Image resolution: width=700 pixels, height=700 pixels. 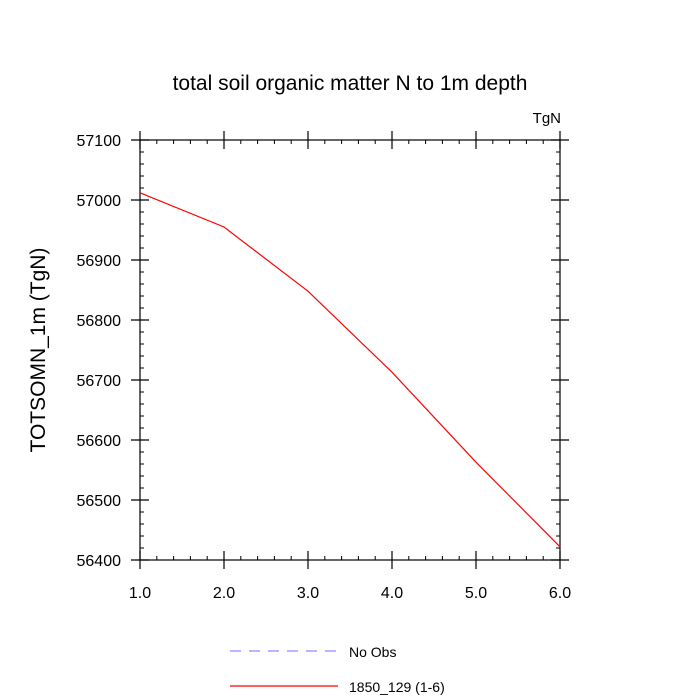 What do you see at coordinates (99, 321) in the screenshot?
I see `y-tick-label: 56800` at bounding box center [99, 321].